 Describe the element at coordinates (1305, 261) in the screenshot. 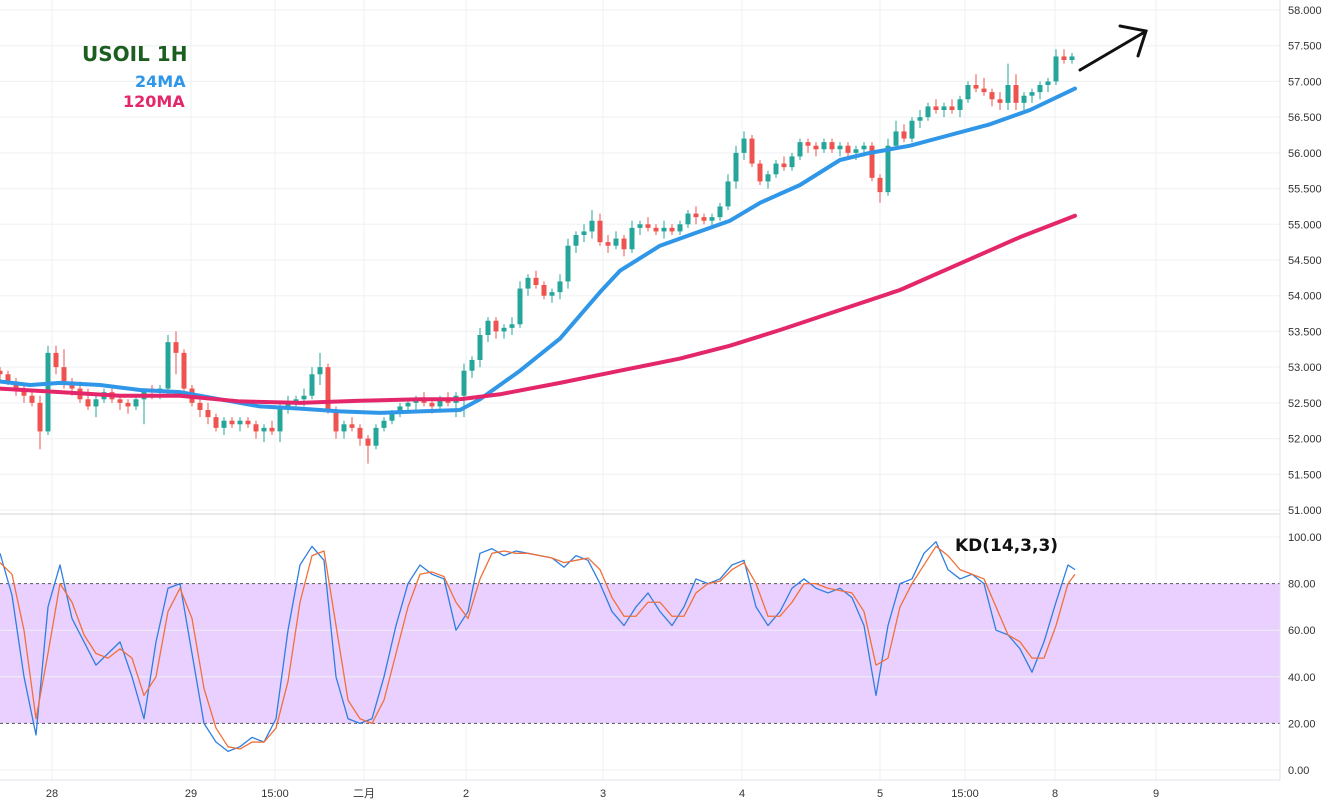

I see `price-tick-label: 54.500` at that location.